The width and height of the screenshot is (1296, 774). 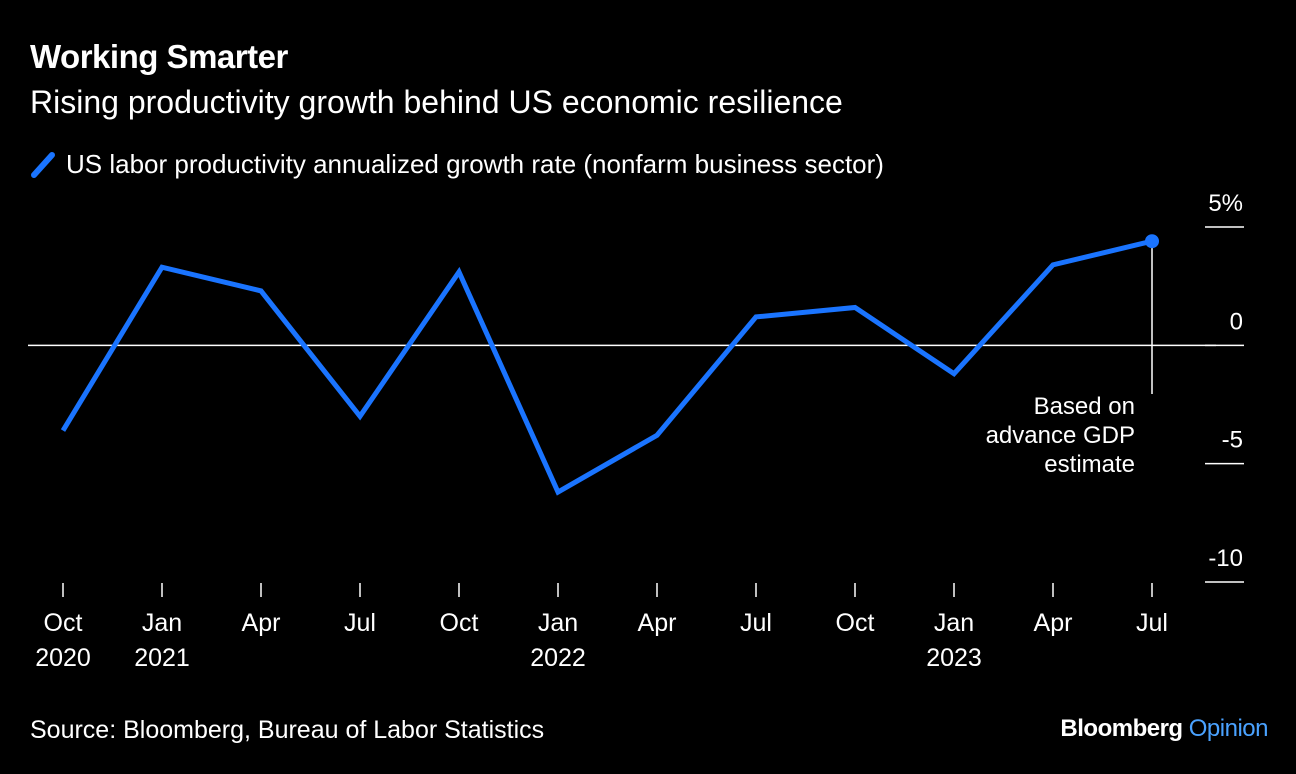 What do you see at coordinates (1225, 558) in the screenshot?
I see `y-tick-label: -10` at bounding box center [1225, 558].